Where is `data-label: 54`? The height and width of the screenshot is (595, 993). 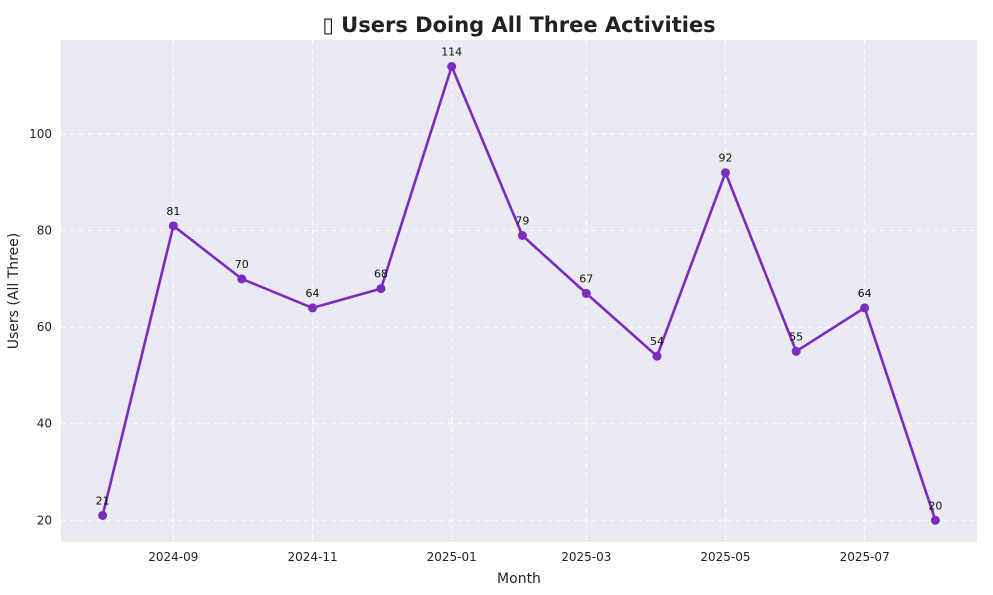
data-label: 54 is located at coordinates (657, 341).